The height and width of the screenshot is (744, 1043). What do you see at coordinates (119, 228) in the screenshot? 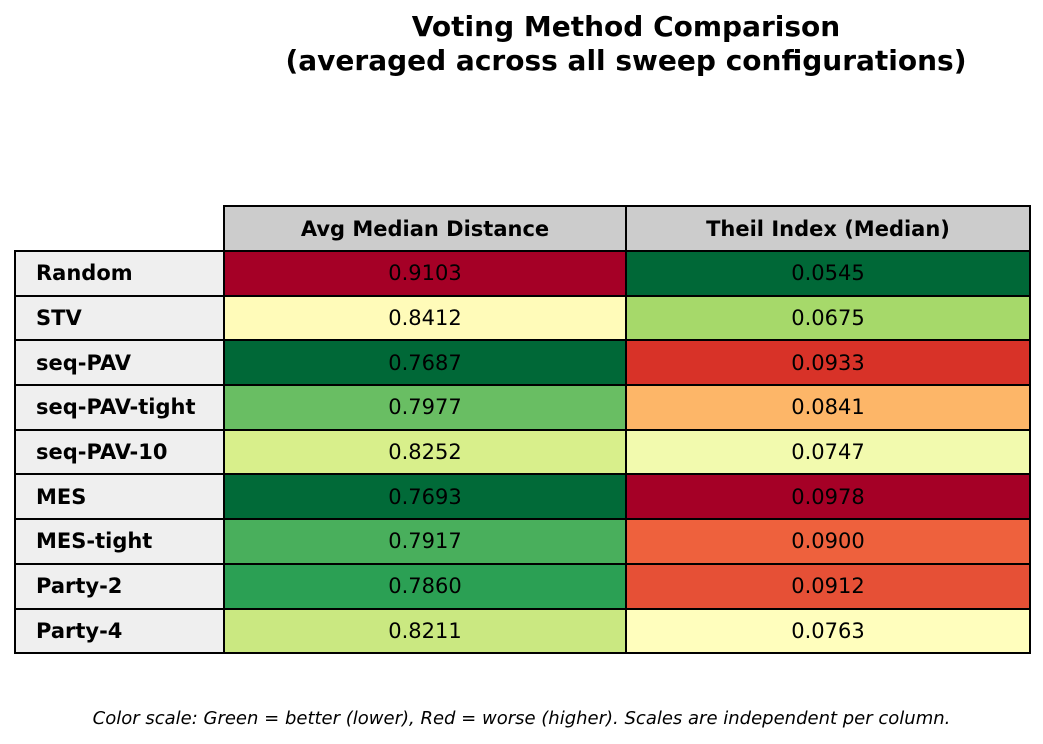
I see `corner-cell` at bounding box center [119, 228].